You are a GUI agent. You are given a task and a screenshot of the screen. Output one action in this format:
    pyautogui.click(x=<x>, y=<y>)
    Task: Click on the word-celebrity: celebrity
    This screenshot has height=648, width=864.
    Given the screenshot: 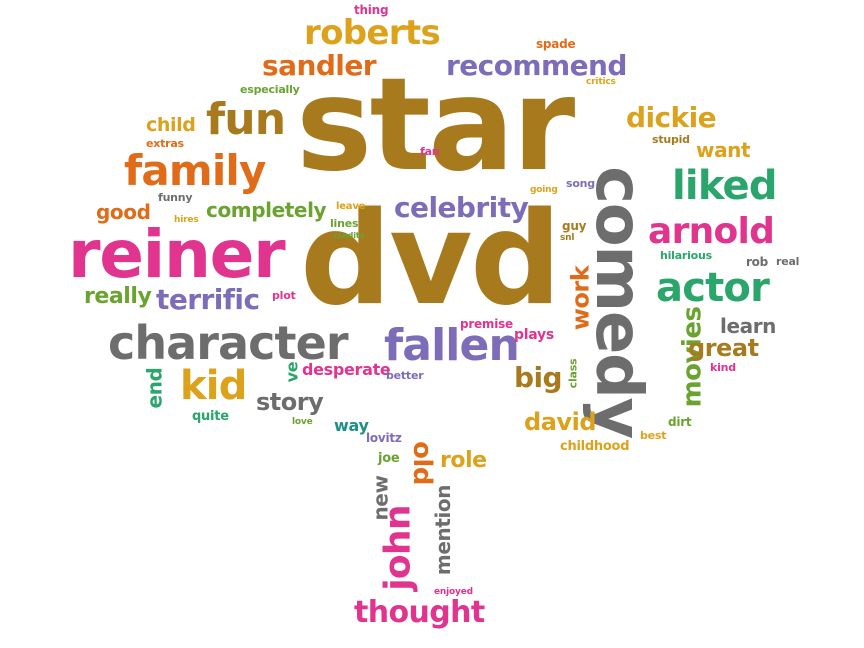 What is the action you would take?
    pyautogui.click(x=461, y=207)
    